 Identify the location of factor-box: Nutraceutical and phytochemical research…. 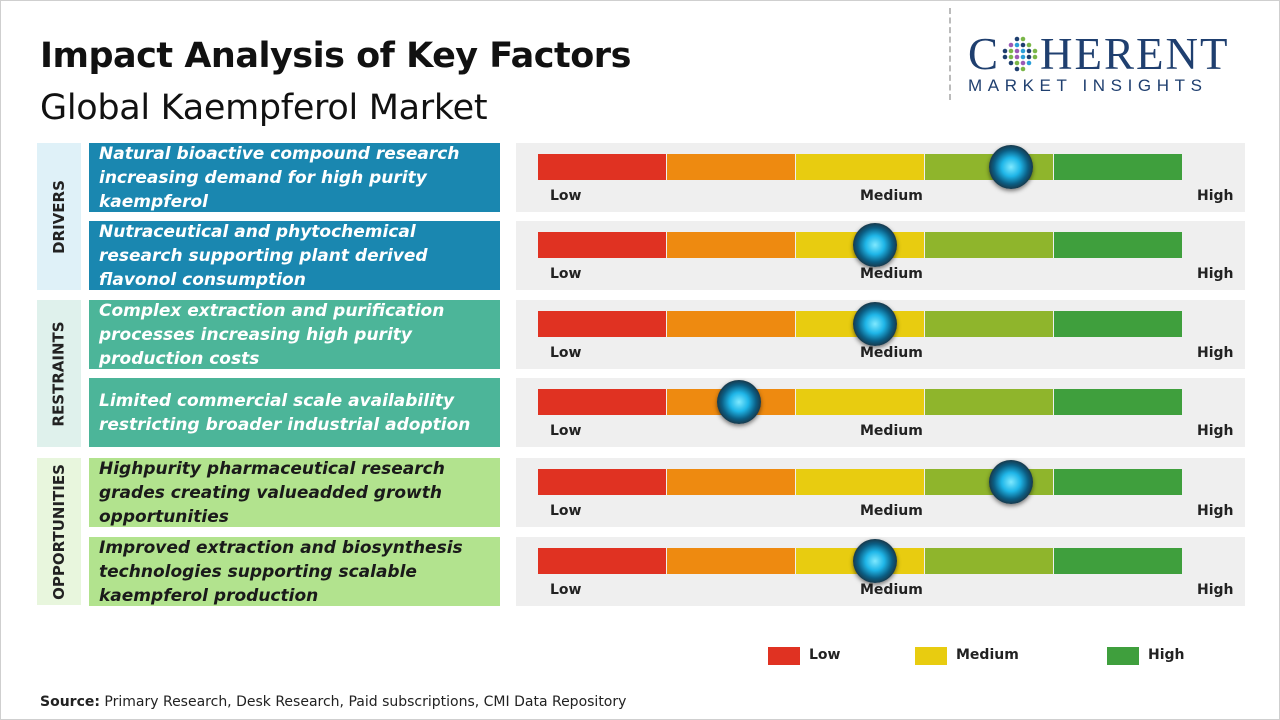
(294, 255).